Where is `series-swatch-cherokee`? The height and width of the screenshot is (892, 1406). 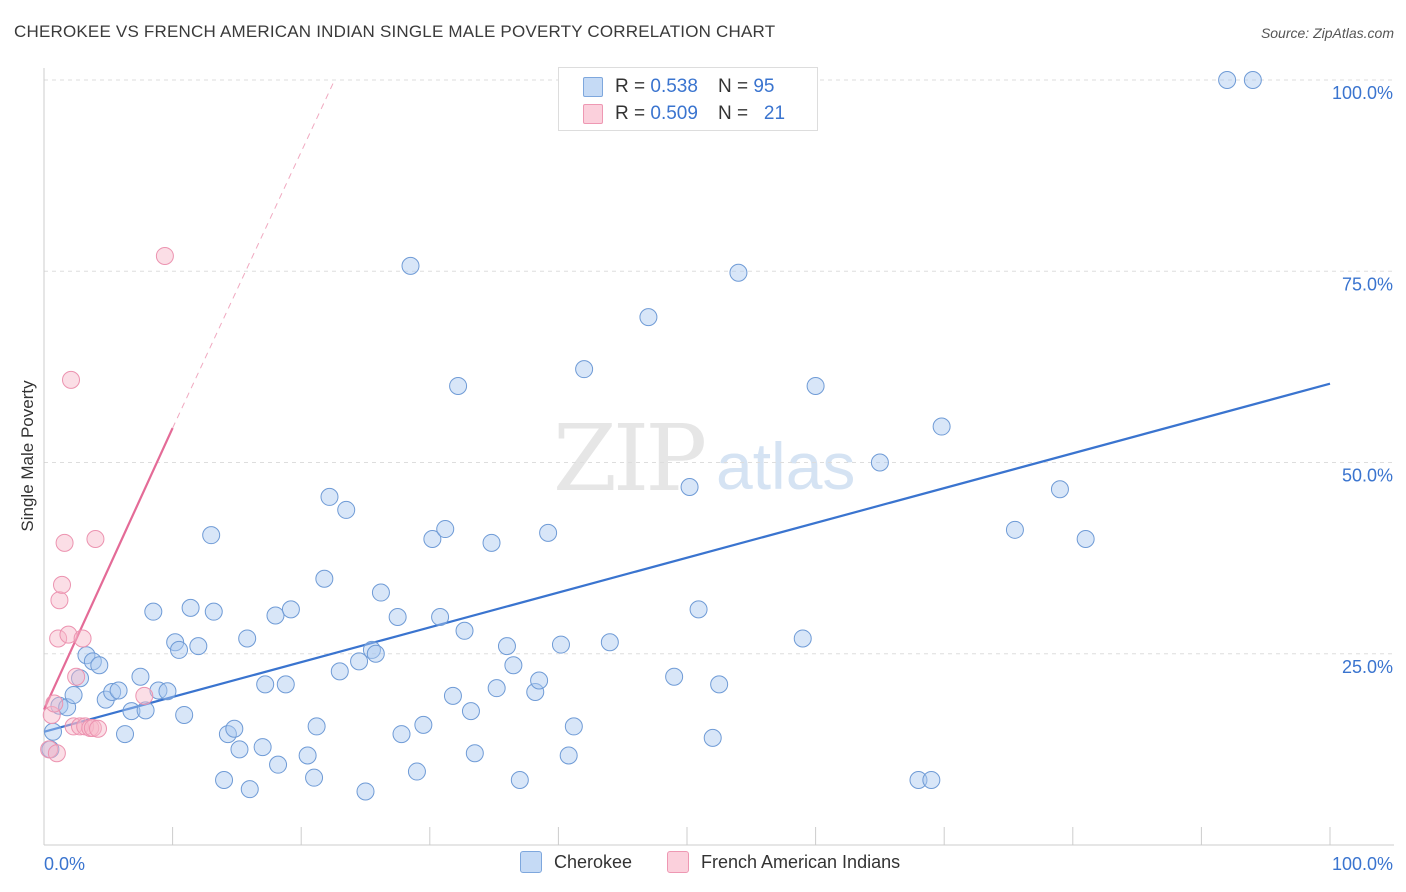 series-swatch-cherokee is located at coordinates (531, 862).